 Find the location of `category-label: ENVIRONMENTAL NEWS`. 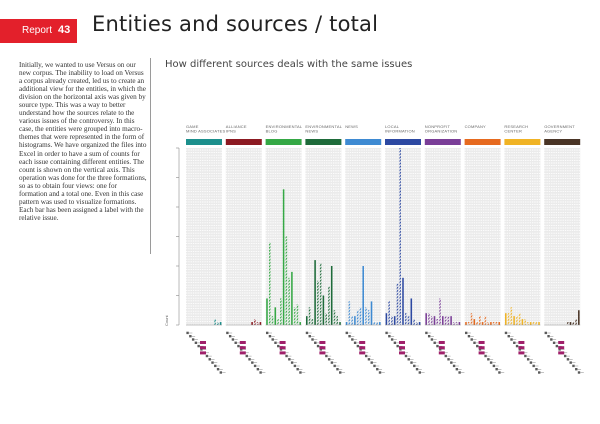

category-label: ENVIRONMENTAL NEWS is located at coordinates (323, 129).